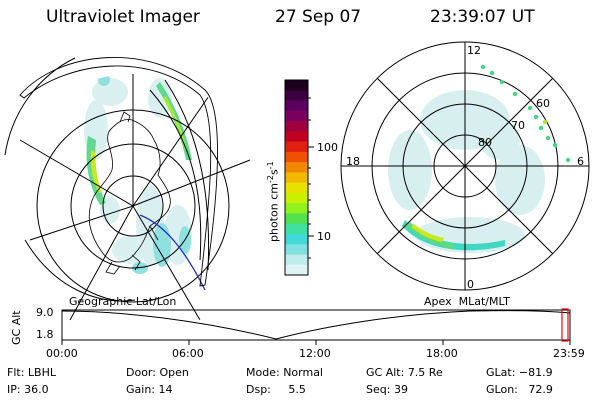 This screenshot has width=600, height=400. I want to click on info-ip: IP: 36.0, so click(28, 389).